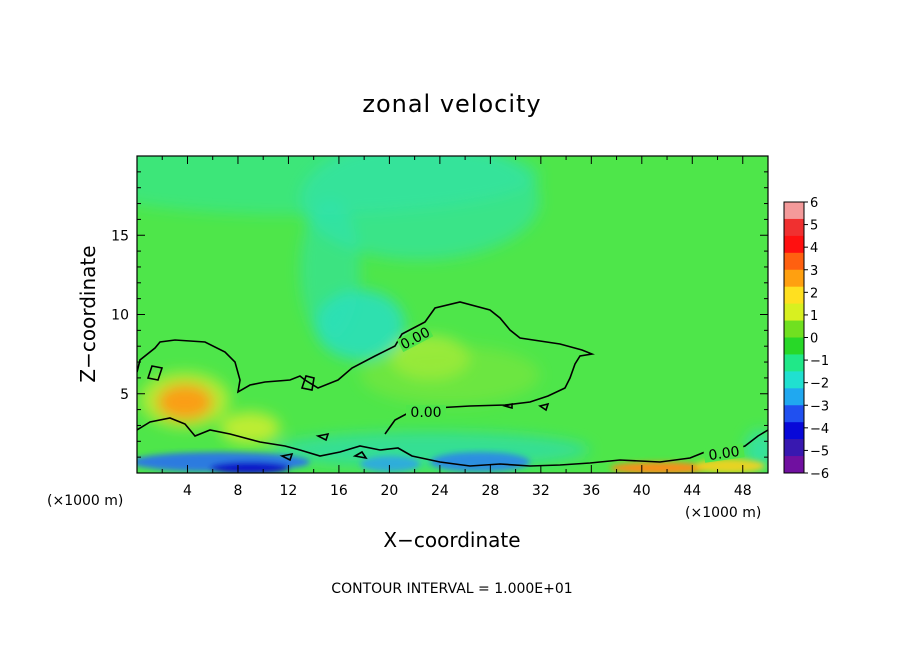 The height and width of the screenshot is (654, 904). Describe the element at coordinates (425, 413) in the screenshot. I see `contour-label-2: 0.00` at that location.